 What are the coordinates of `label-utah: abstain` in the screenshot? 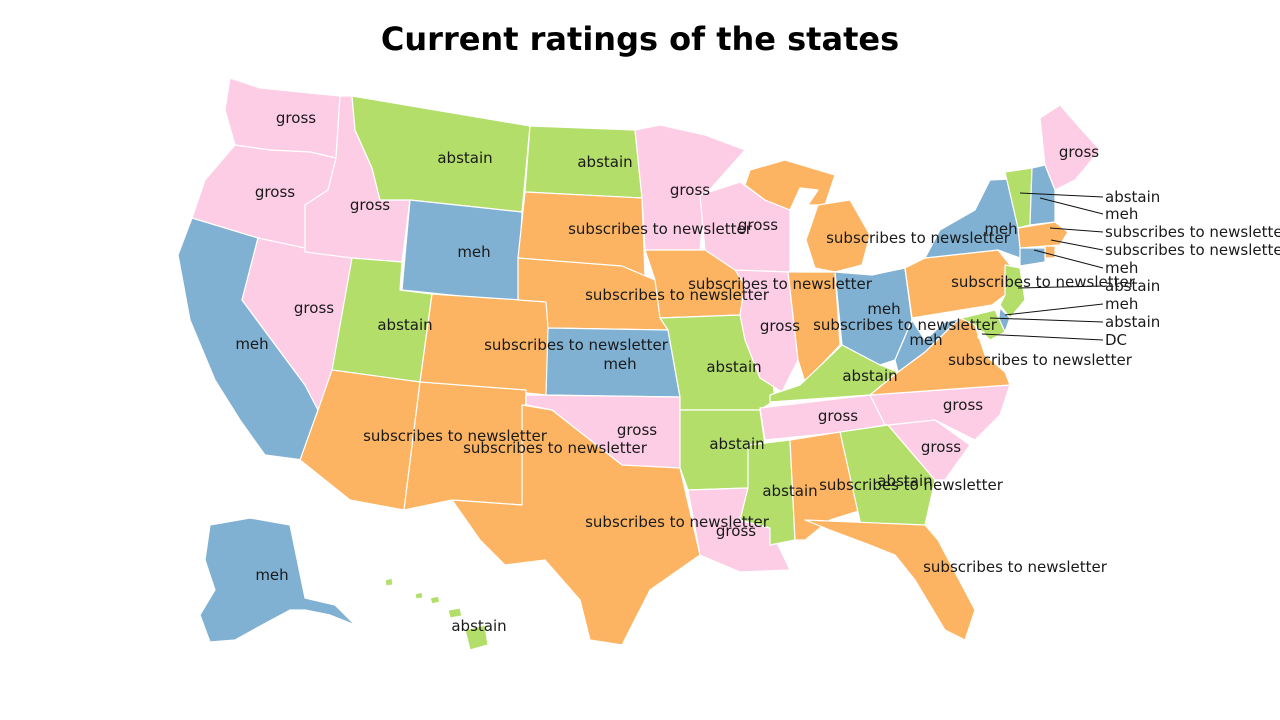 It's located at (404, 325).